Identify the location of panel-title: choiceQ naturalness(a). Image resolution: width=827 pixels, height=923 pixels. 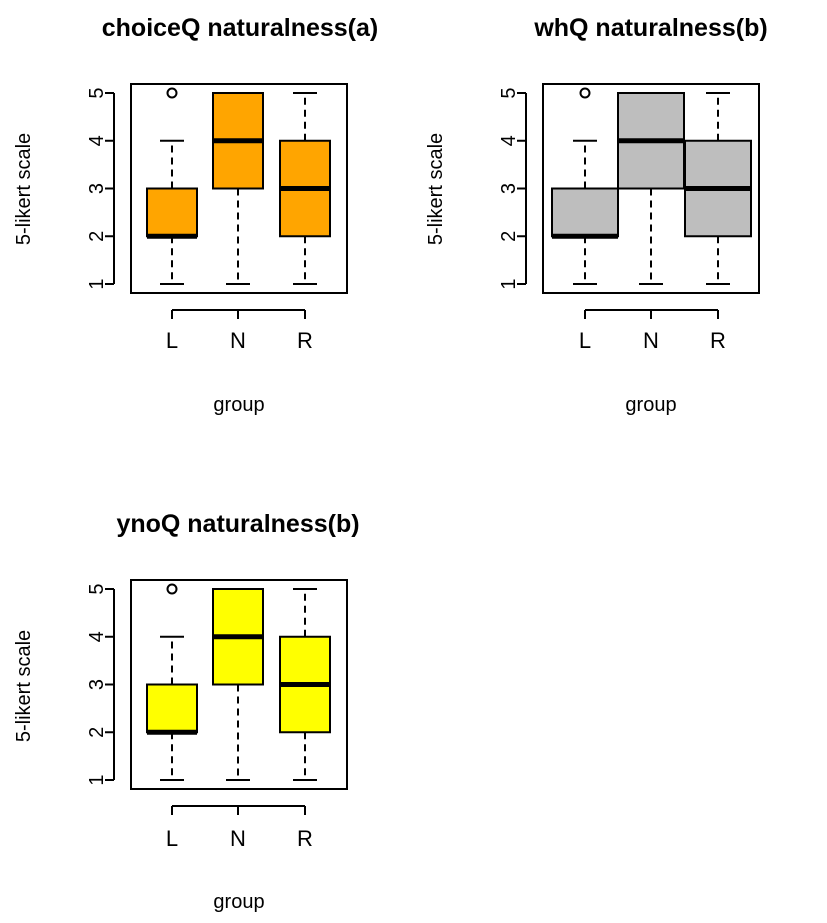
(240, 28).